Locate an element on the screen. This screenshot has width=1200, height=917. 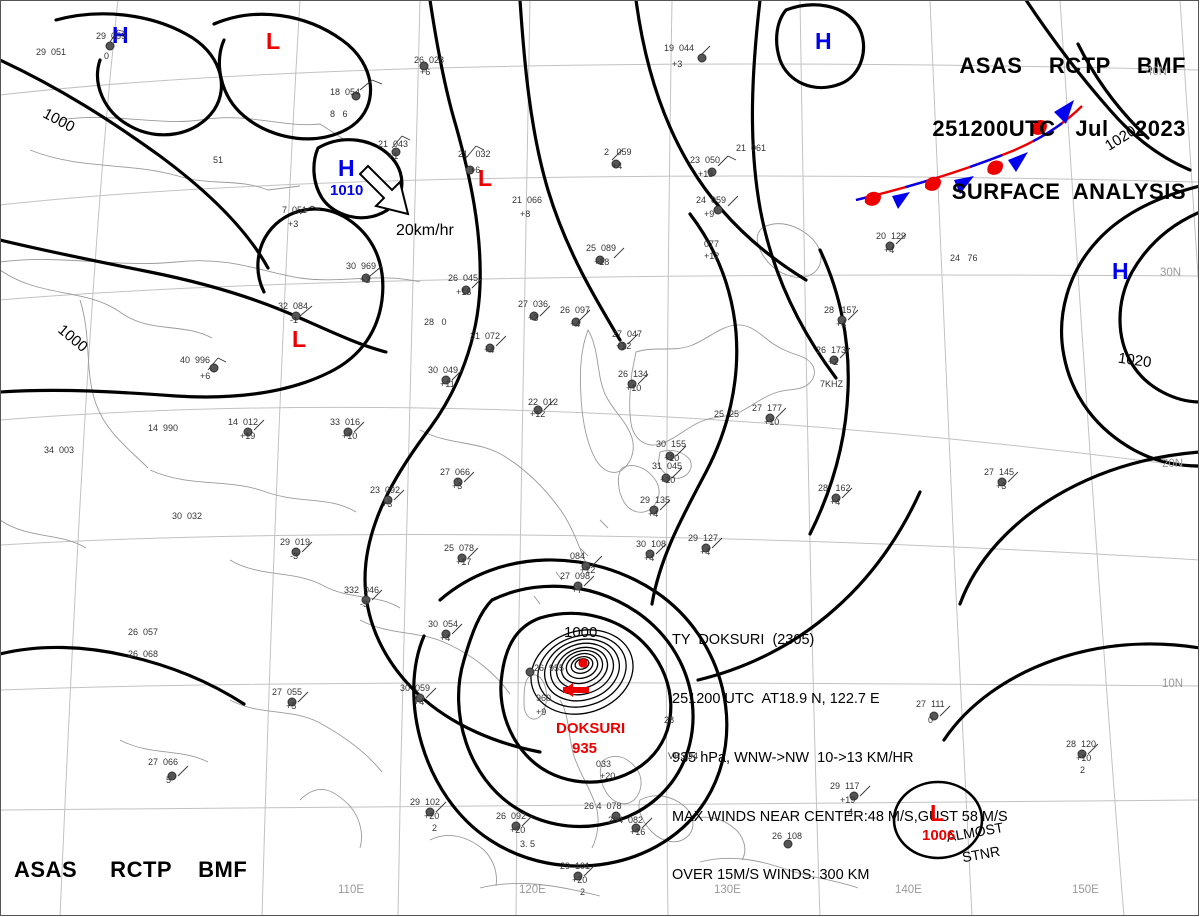
high-pressure-symbol: H is located at coordinates (346, 168).